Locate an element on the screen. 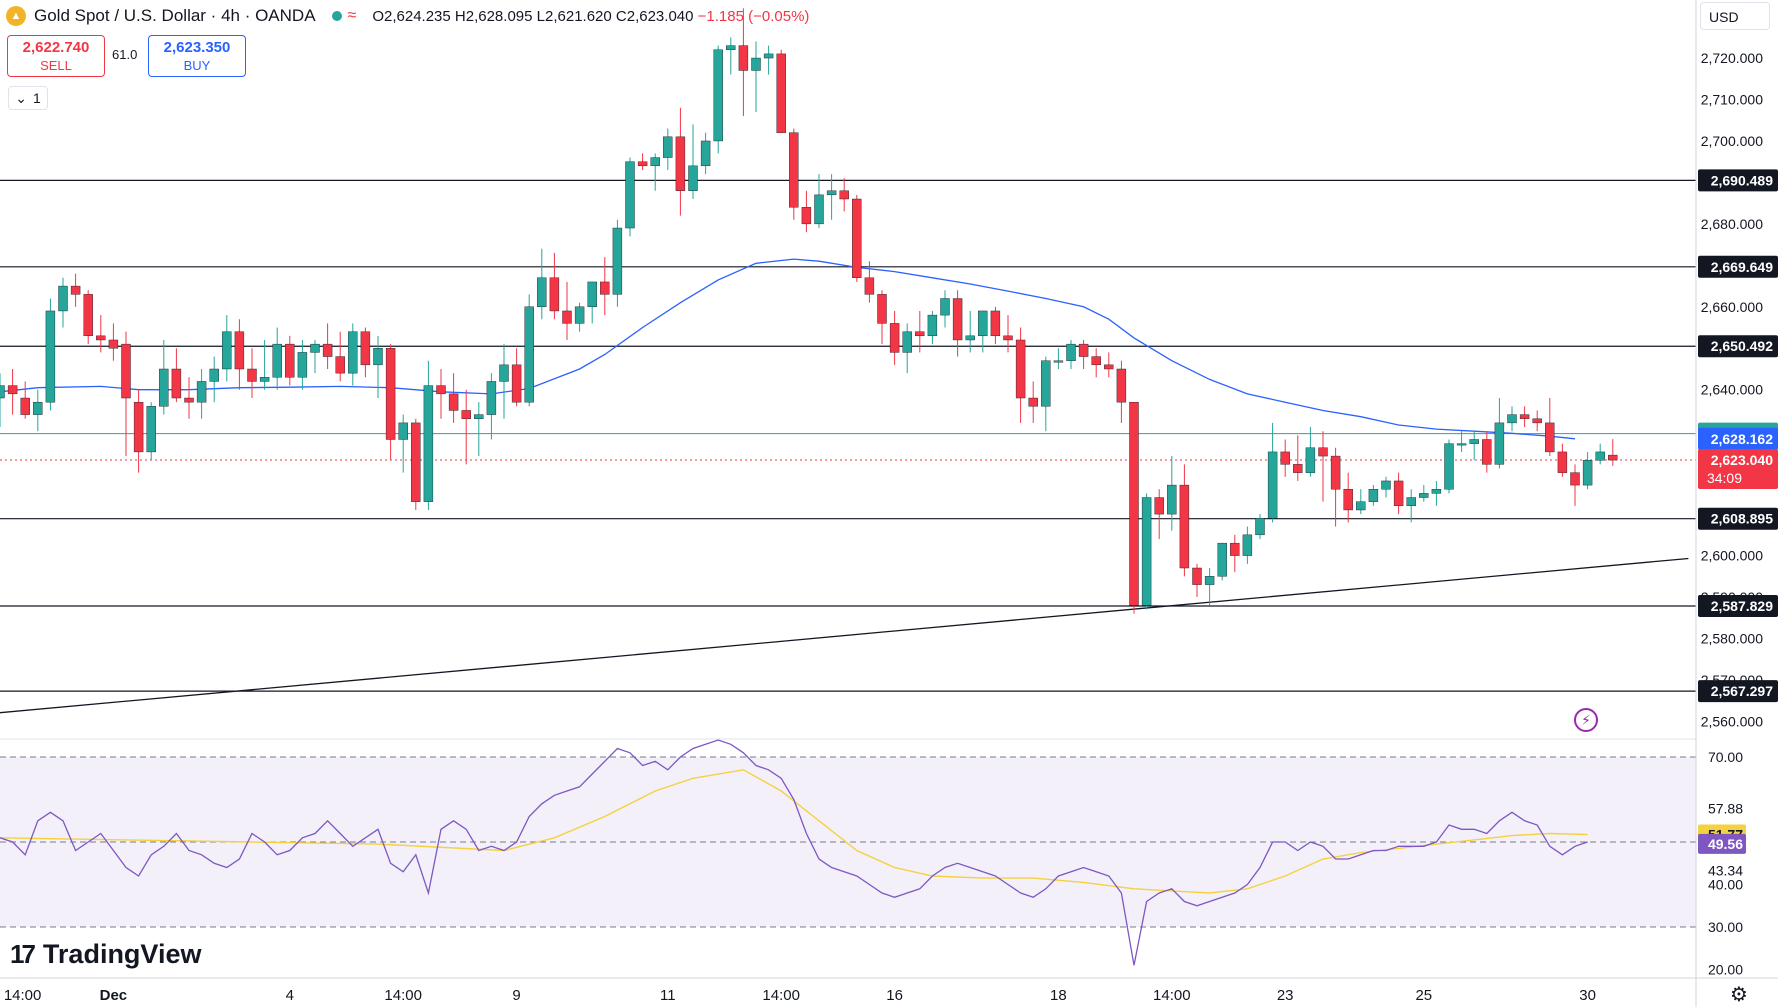 The height and width of the screenshot is (1007, 1778). time-tick-label: 18 is located at coordinates (1058, 995).